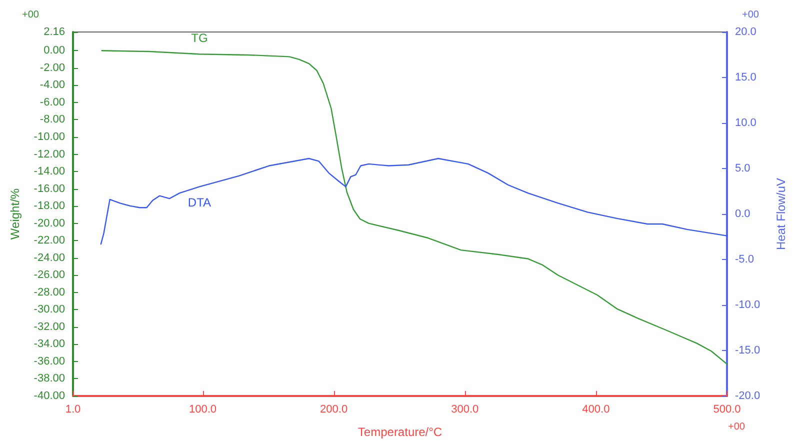 This screenshot has width=795, height=443. Describe the element at coordinates (52, 120) in the screenshot. I see `y-tick-label: -8.00` at that location.